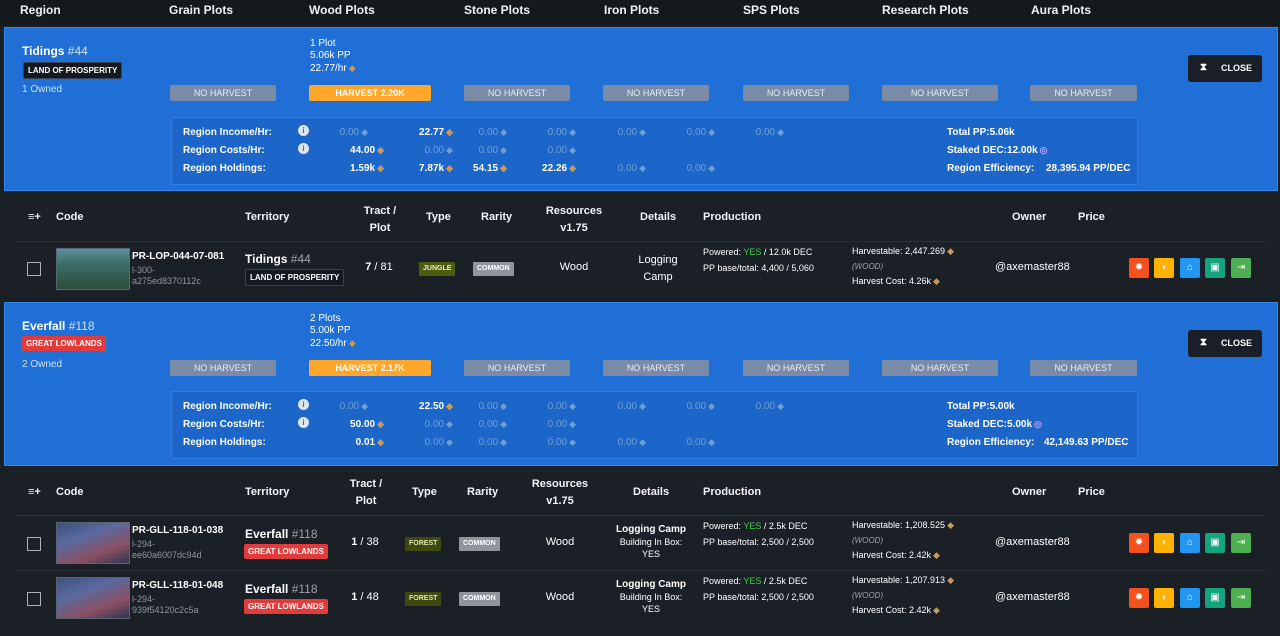 This screenshot has height=636, width=1280. I want to click on header-aura-plots: Aura Plots, so click(1061, 10).